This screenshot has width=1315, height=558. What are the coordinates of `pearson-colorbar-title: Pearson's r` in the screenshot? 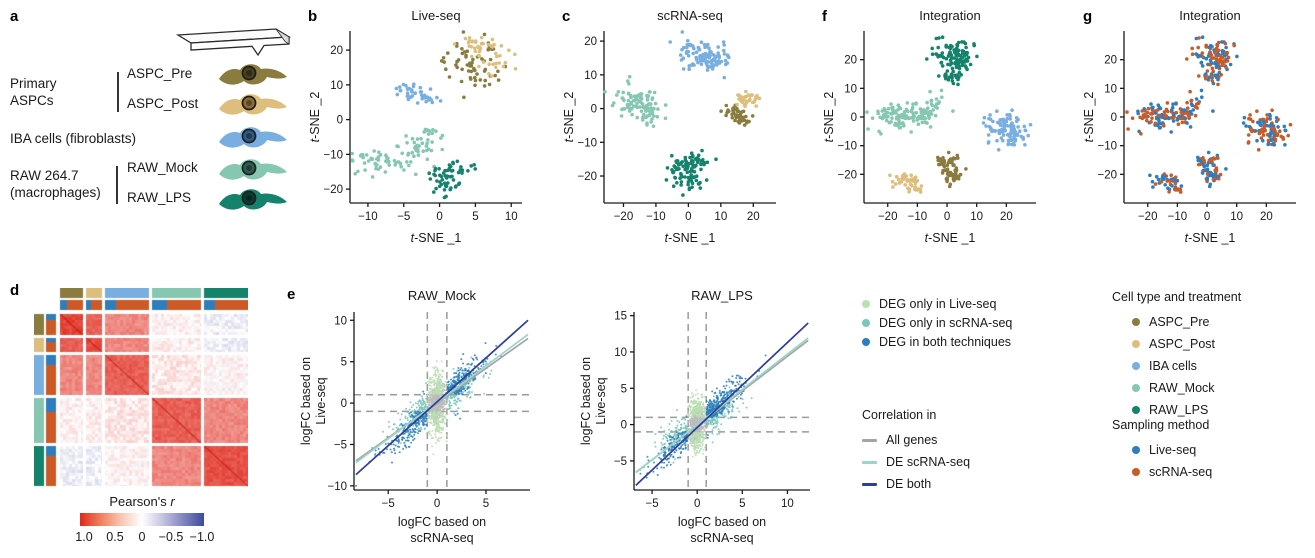 It's located at (142, 501).